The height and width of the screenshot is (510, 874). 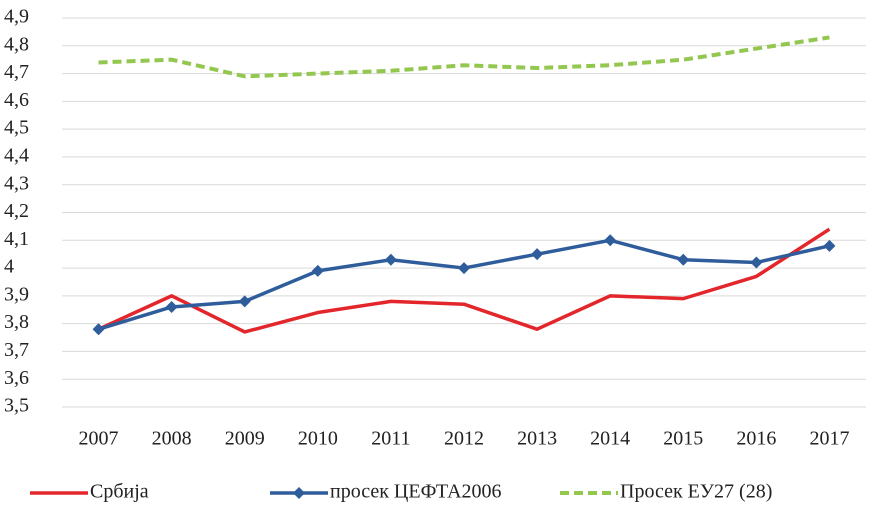 What do you see at coordinates (299, 493) in the screenshot?
I see `legend-marker` at bounding box center [299, 493].